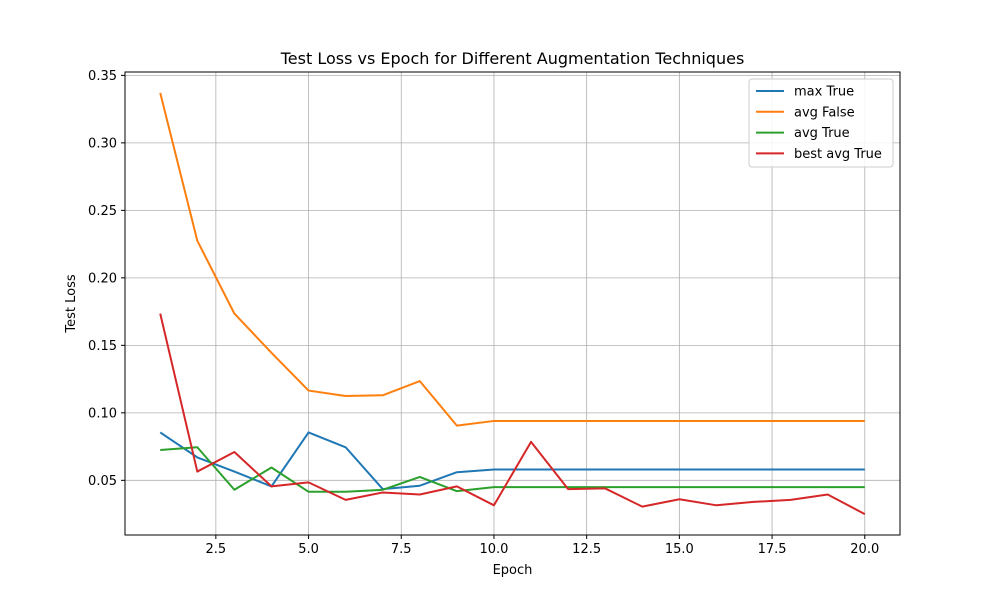 The width and height of the screenshot is (1000, 600). Describe the element at coordinates (102, 481) in the screenshot. I see `y-tick-label: 0.05` at that location.